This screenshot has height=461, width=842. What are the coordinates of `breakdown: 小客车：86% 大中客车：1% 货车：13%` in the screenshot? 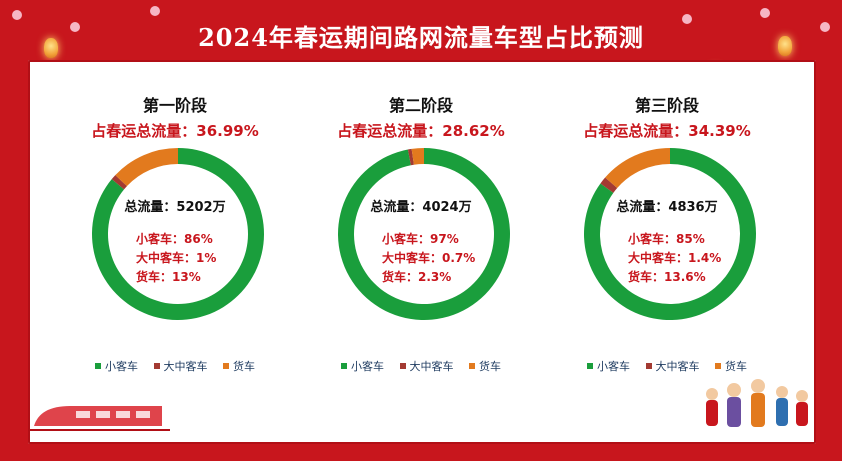 It's located at (176, 258).